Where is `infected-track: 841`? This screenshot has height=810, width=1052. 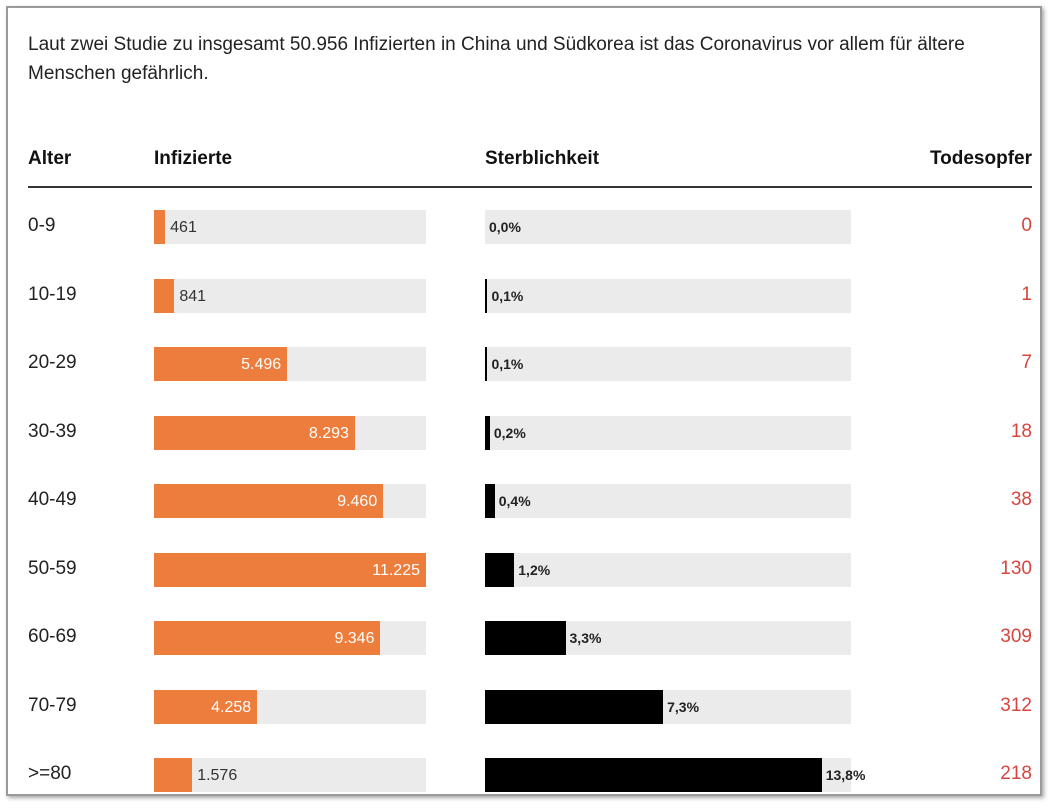
infected-track: 841 is located at coordinates (290, 295).